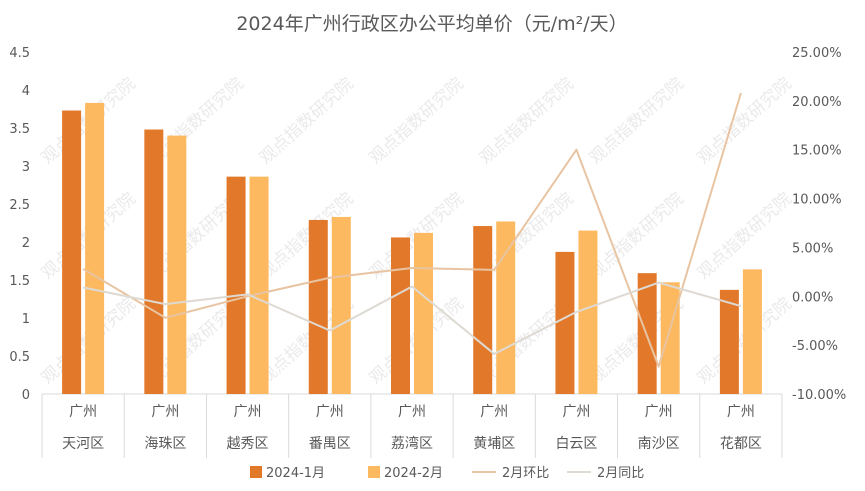 This screenshot has width=865, height=491. Describe the element at coordinates (412, 318) in the screenshot. I see `line-series` at that location.